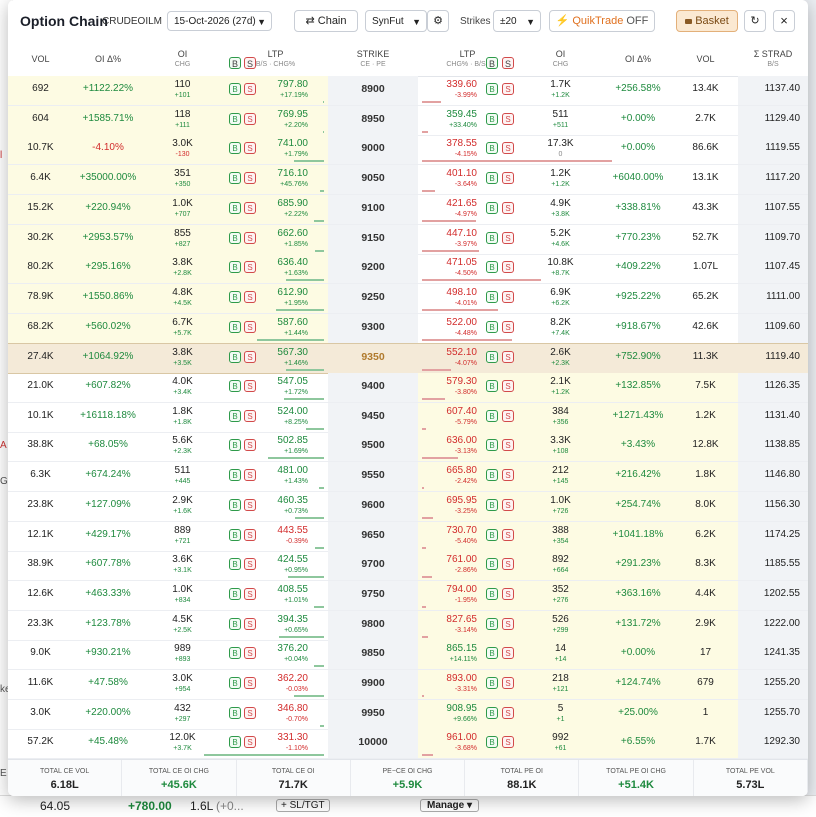  What do you see at coordinates (292, 263) in the screenshot?
I see `ce-ltp: 636.40` at bounding box center [292, 263].